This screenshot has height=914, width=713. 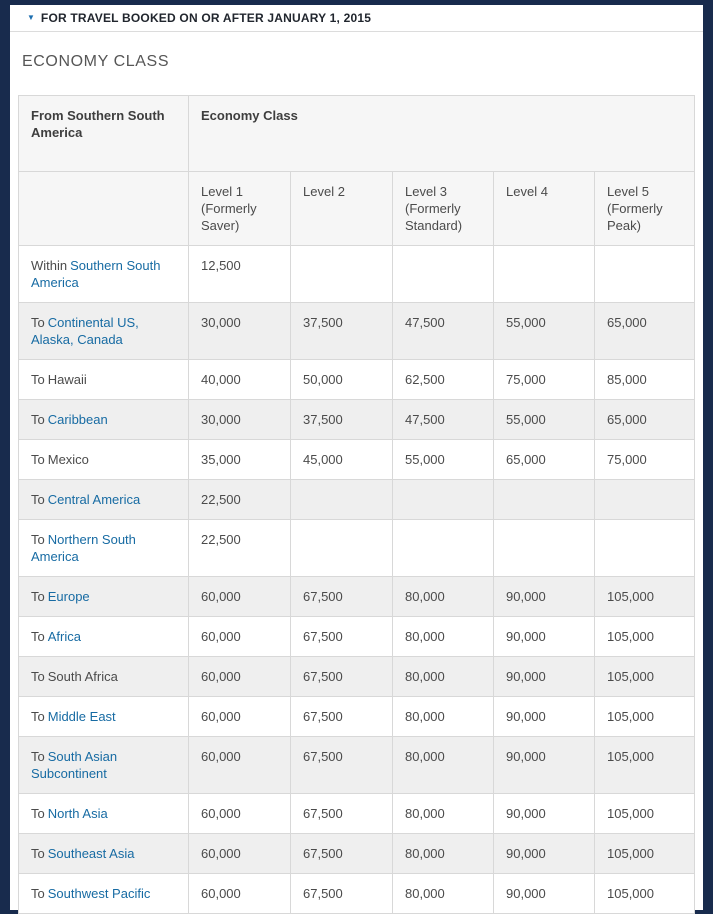 I want to click on miles-value: 35,000, so click(x=239, y=459).